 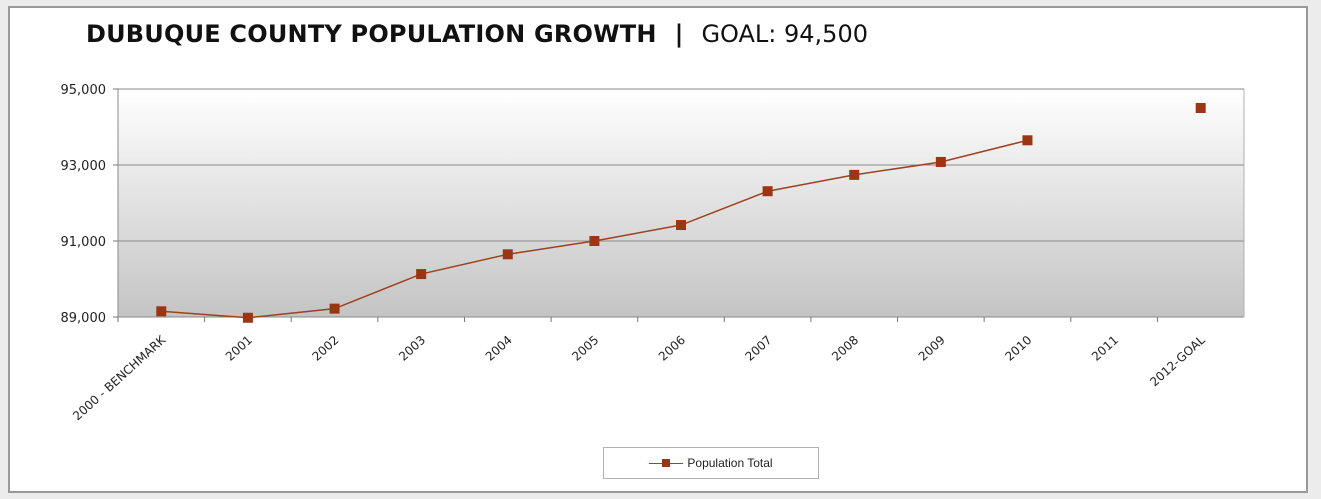 I want to click on x-tick-label: 2006, so click(x=672, y=348).